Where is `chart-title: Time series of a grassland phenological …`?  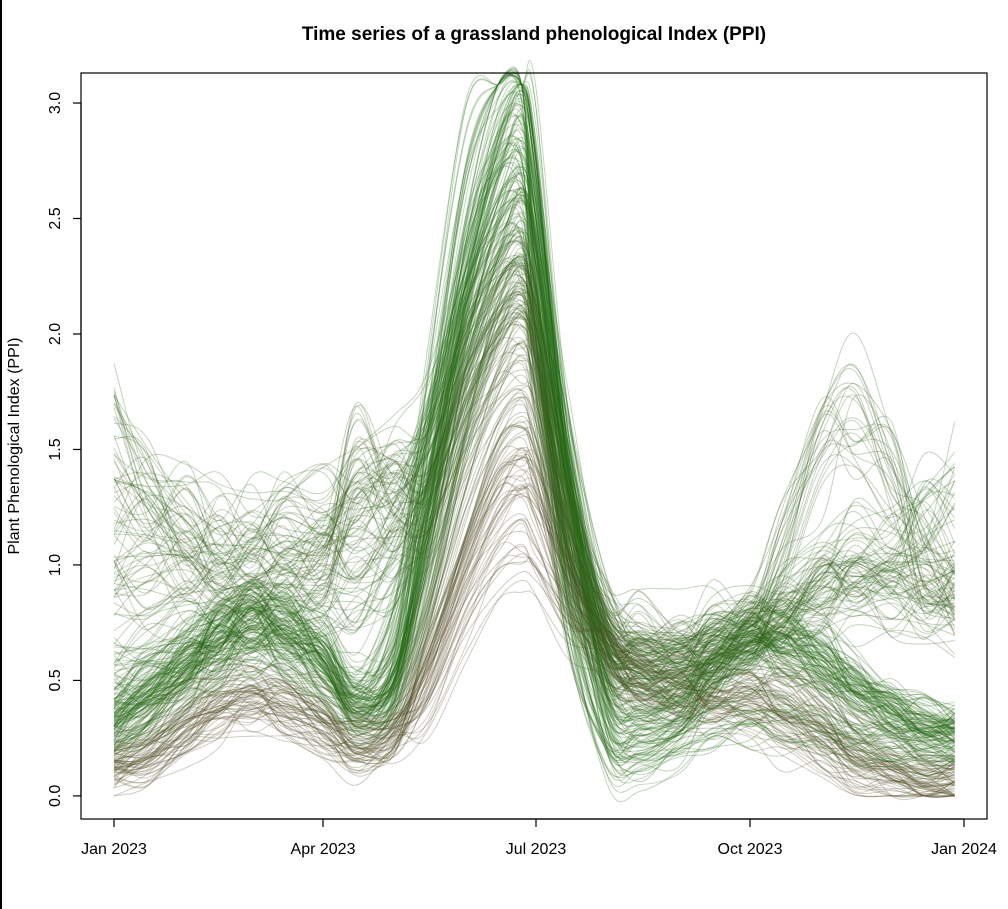 chart-title: Time series of a grassland phenological … is located at coordinates (534, 34).